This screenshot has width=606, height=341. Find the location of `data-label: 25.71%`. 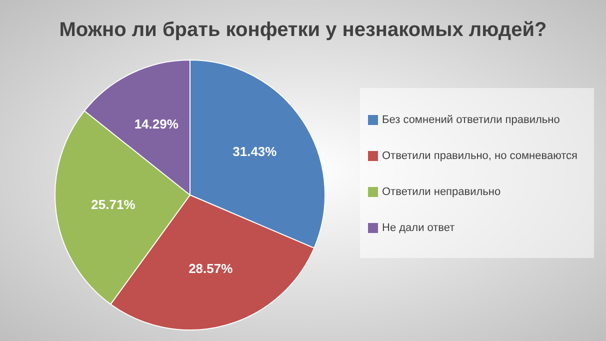

data-label: 25.71% is located at coordinates (113, 204).